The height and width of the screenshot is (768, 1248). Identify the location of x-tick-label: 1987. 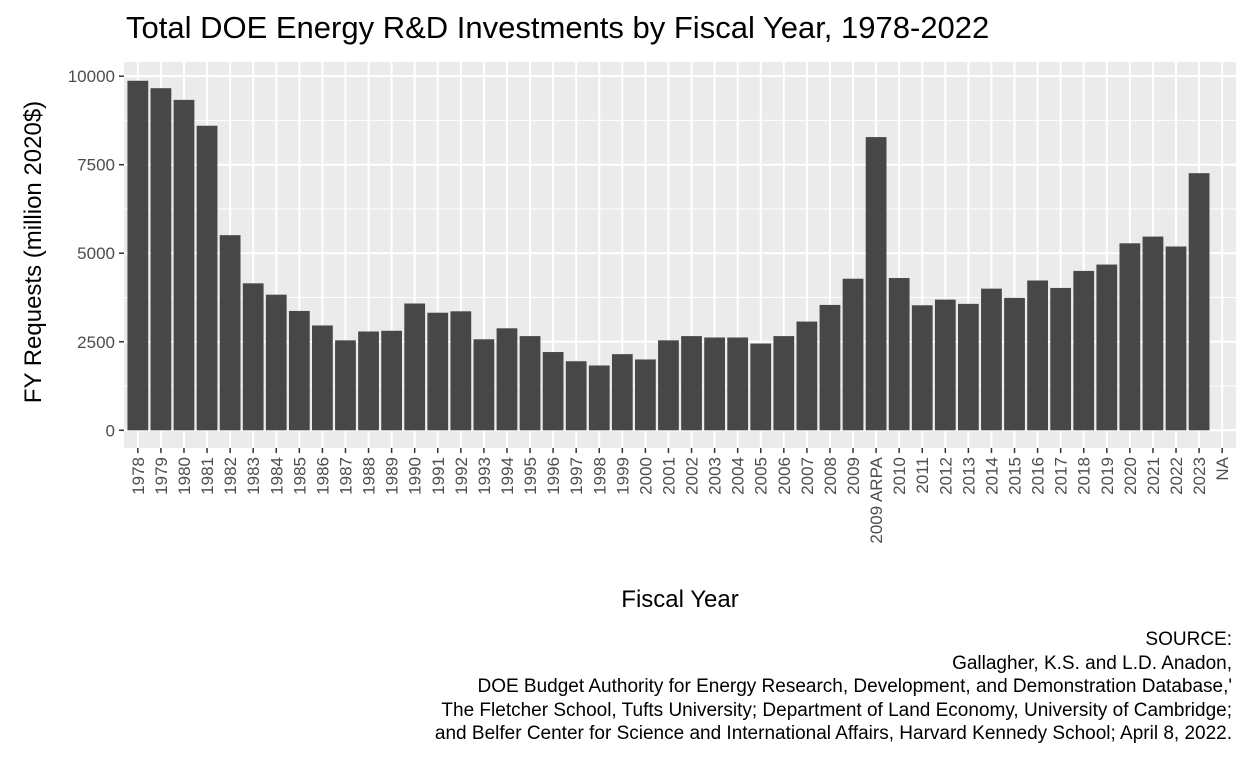
(345, 476).